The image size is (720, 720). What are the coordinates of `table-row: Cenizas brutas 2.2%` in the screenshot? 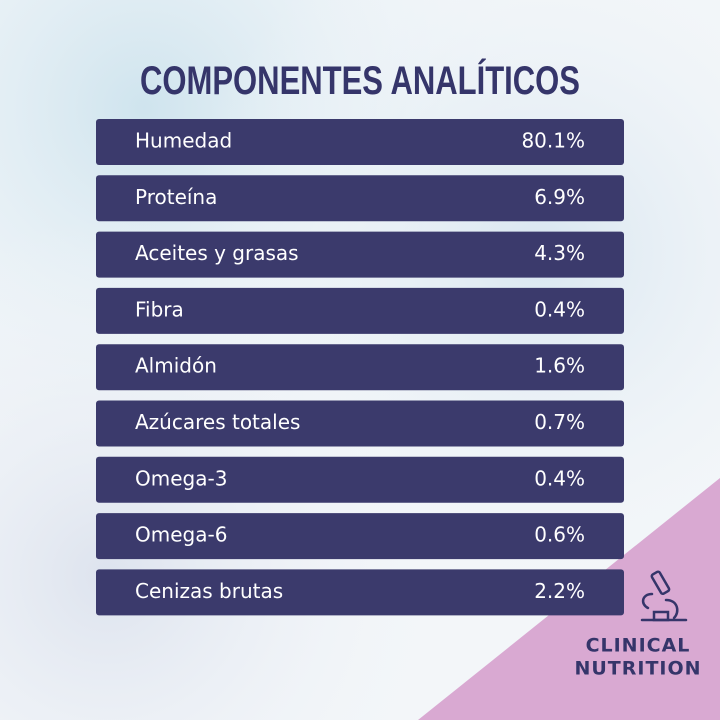 It's located at (360, 592).